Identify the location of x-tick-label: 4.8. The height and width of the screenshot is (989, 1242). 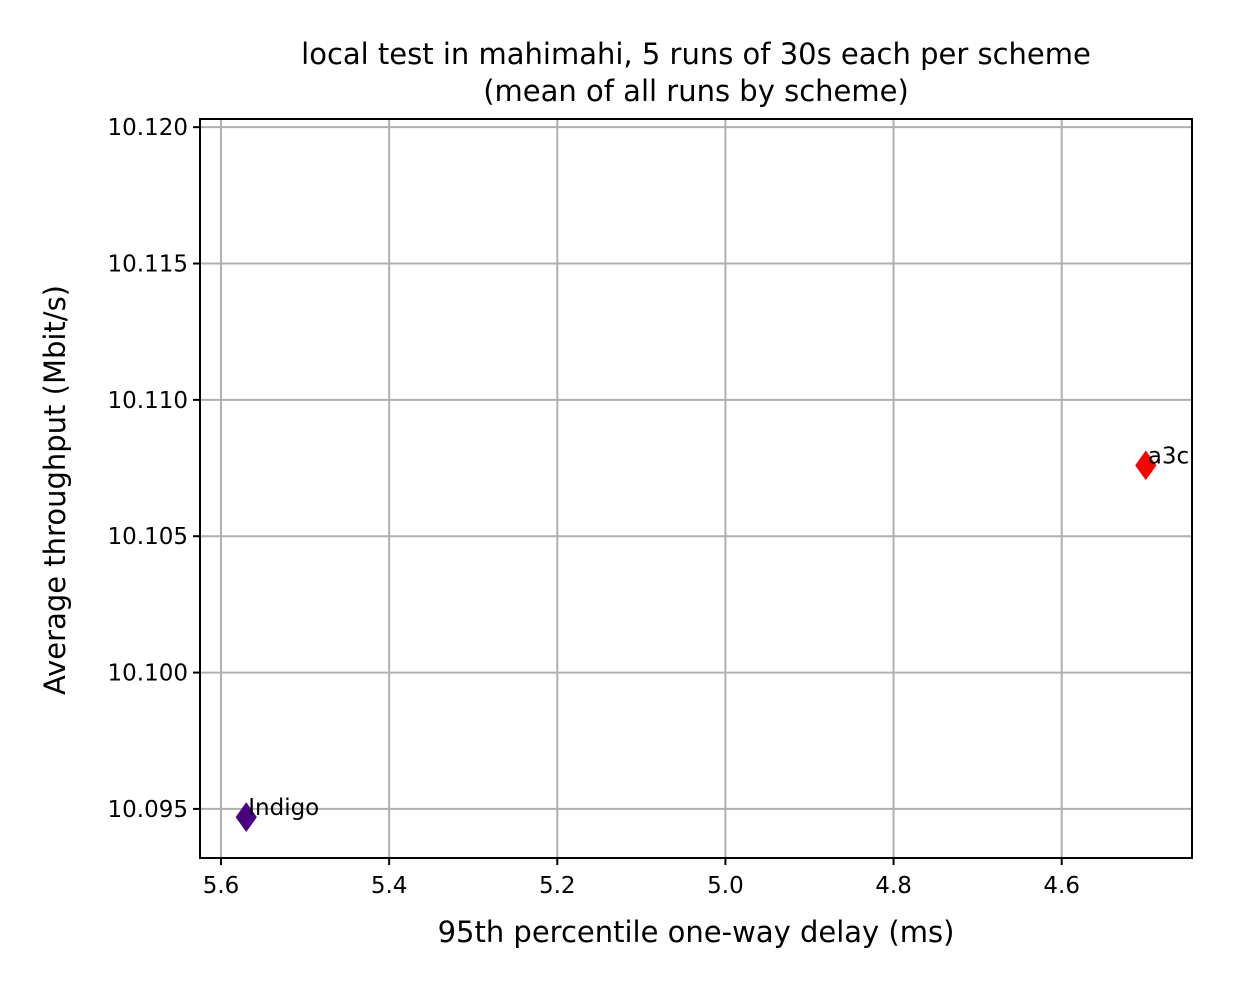
(893, 886).